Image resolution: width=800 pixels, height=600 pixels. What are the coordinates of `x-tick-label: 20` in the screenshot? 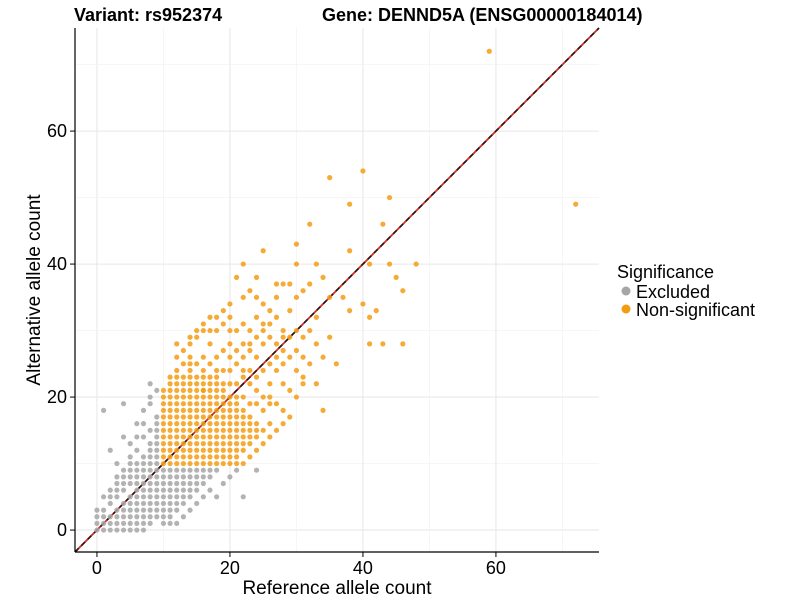 It's located at (230, 568).